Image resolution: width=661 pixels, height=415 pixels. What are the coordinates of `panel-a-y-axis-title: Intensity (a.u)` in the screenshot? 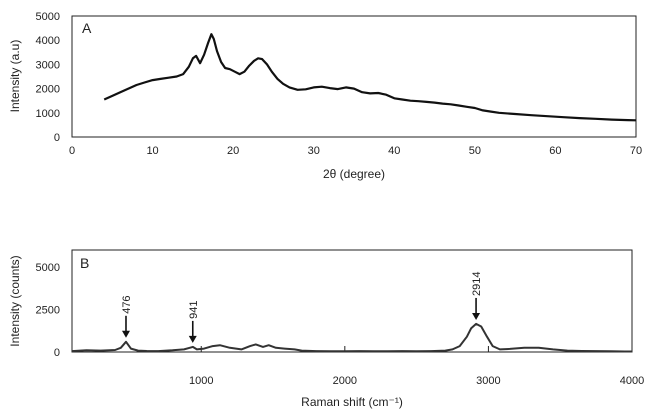 It's located at (15, 76).